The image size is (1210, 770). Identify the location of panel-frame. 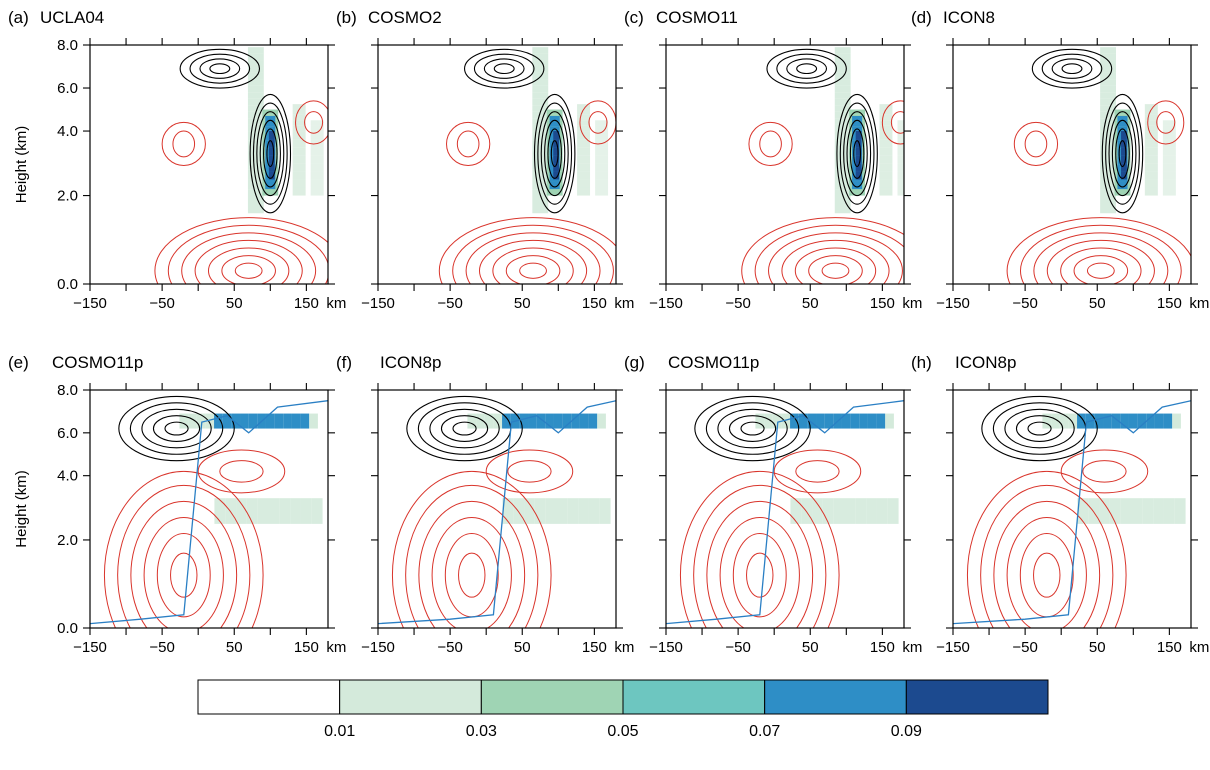
(785, 164).